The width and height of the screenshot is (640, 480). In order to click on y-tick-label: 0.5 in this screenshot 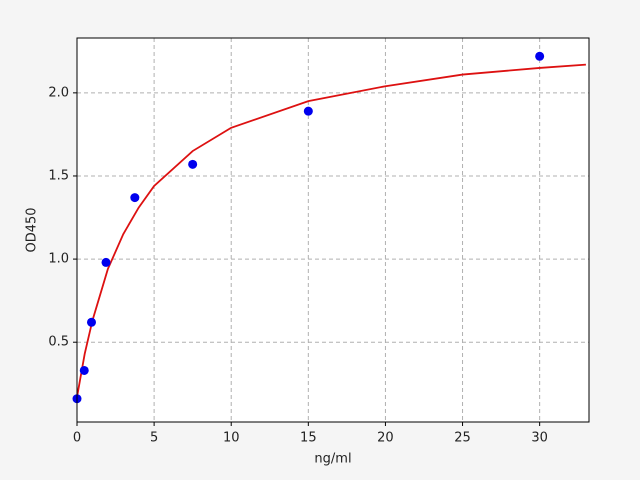, I will do `click(58, 342)`.